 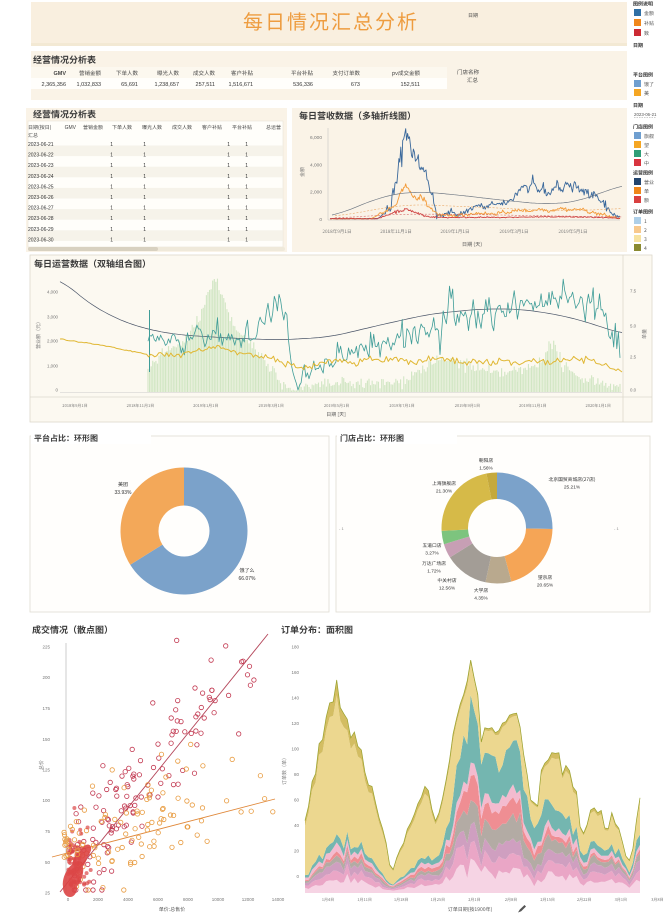 I want to click on svg-text: 33.93%, so click(x=124, y=493).